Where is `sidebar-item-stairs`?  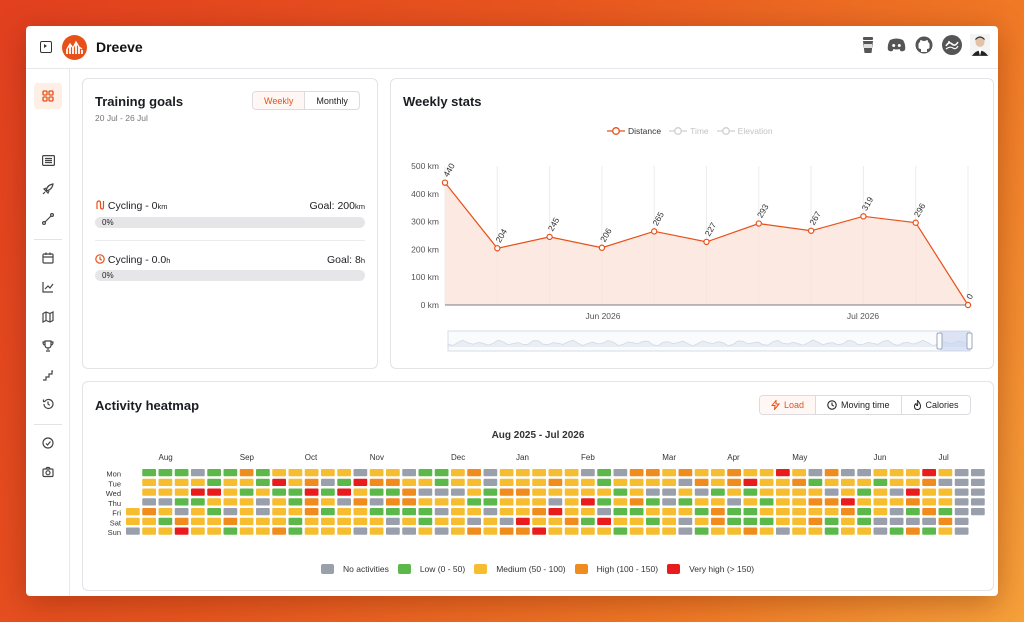 sidebar-item-stairs is located at coordinates (48, 375).